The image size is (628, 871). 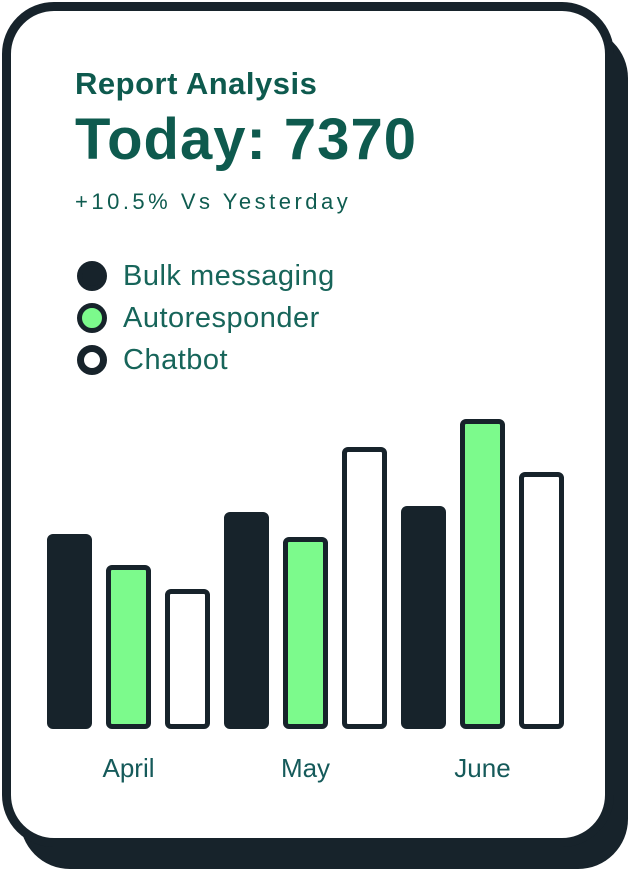 I want to click on bar-june-chatbot, so click(x=541, y=600).